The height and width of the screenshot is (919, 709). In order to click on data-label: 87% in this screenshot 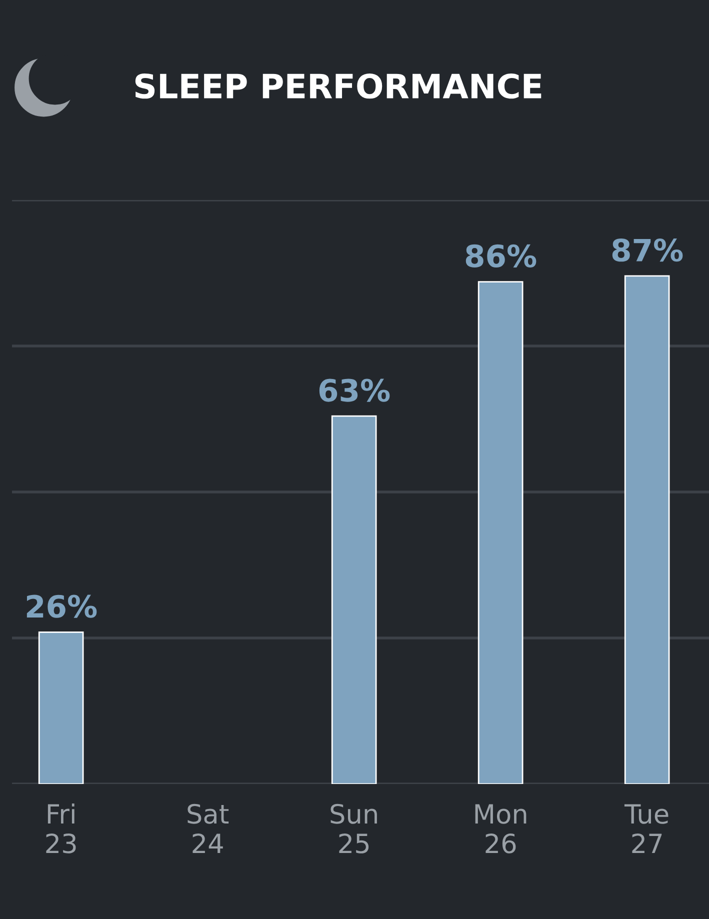, I will do `click(647, 250)`.